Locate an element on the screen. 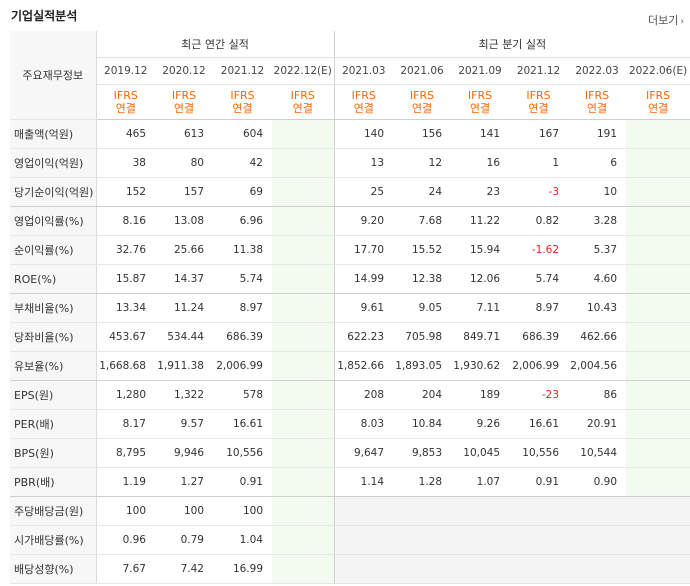 This screenshot has height=586, width=690. value-cell: 686.39 is located at coordinates (539, 337).